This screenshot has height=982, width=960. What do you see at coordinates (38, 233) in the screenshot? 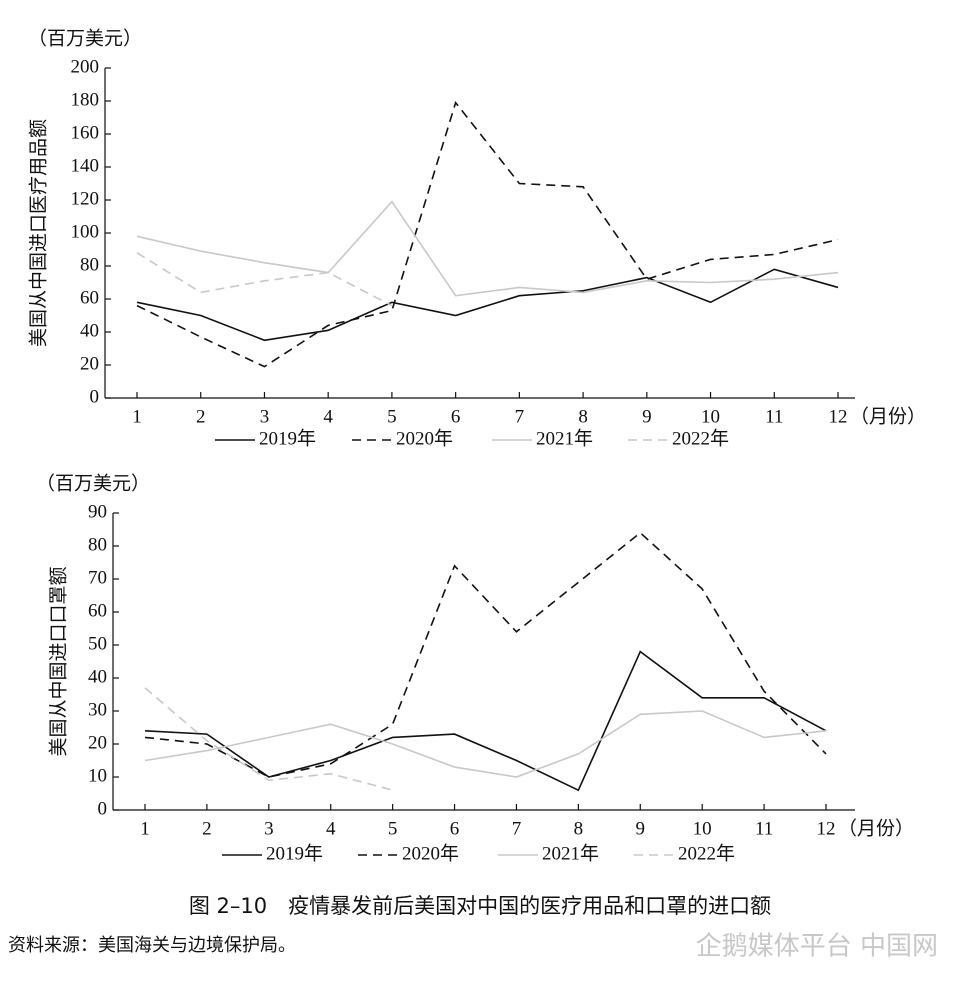
I see `y-axis-label: 美国从中国进口医疗用品额` at bounding box center [38, 233].